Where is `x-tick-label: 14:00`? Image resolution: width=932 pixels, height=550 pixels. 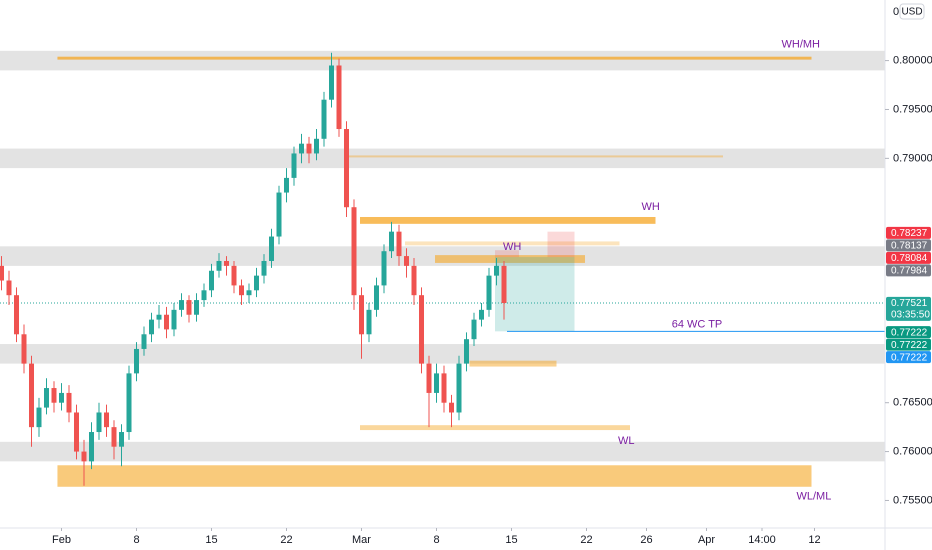
x-tick-label: 14:00 is located at coordinates (762, 540).